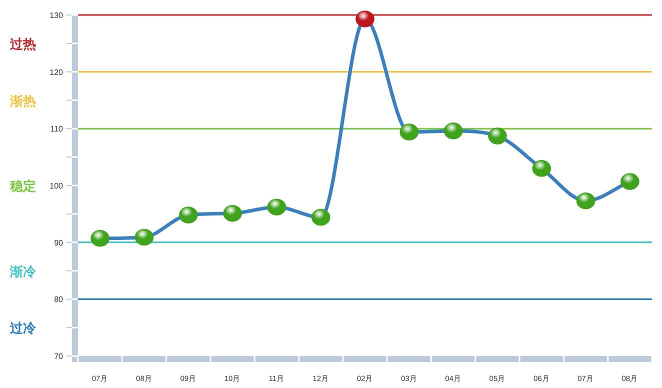 This screenshot has width=662, height=388. I want to click on y-tick-label: 130, so click(57, 15).